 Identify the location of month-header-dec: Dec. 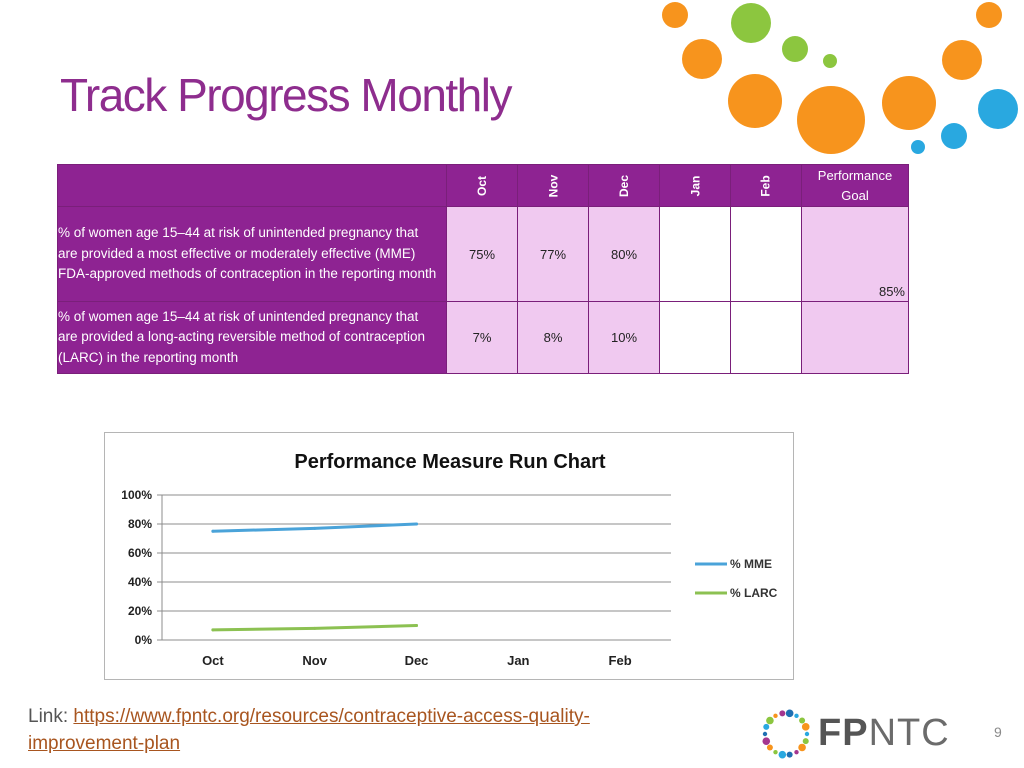
(624, 185).